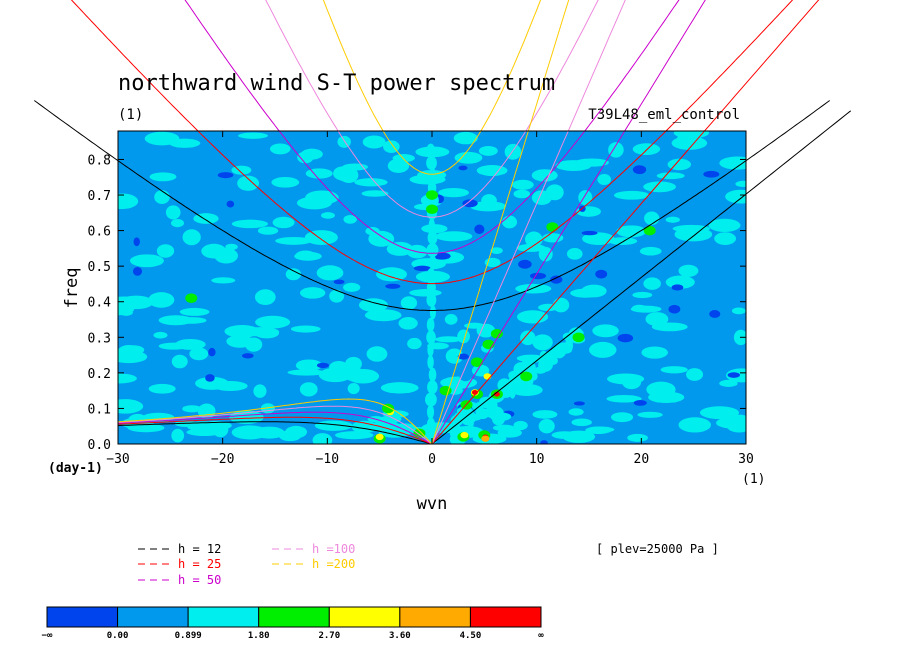 This screenshot has height=654, width=904. What do you see at coordinates (432, 459) in the screenshot?
I see `x-tick-label: 0` at bounding box center [432, 459].